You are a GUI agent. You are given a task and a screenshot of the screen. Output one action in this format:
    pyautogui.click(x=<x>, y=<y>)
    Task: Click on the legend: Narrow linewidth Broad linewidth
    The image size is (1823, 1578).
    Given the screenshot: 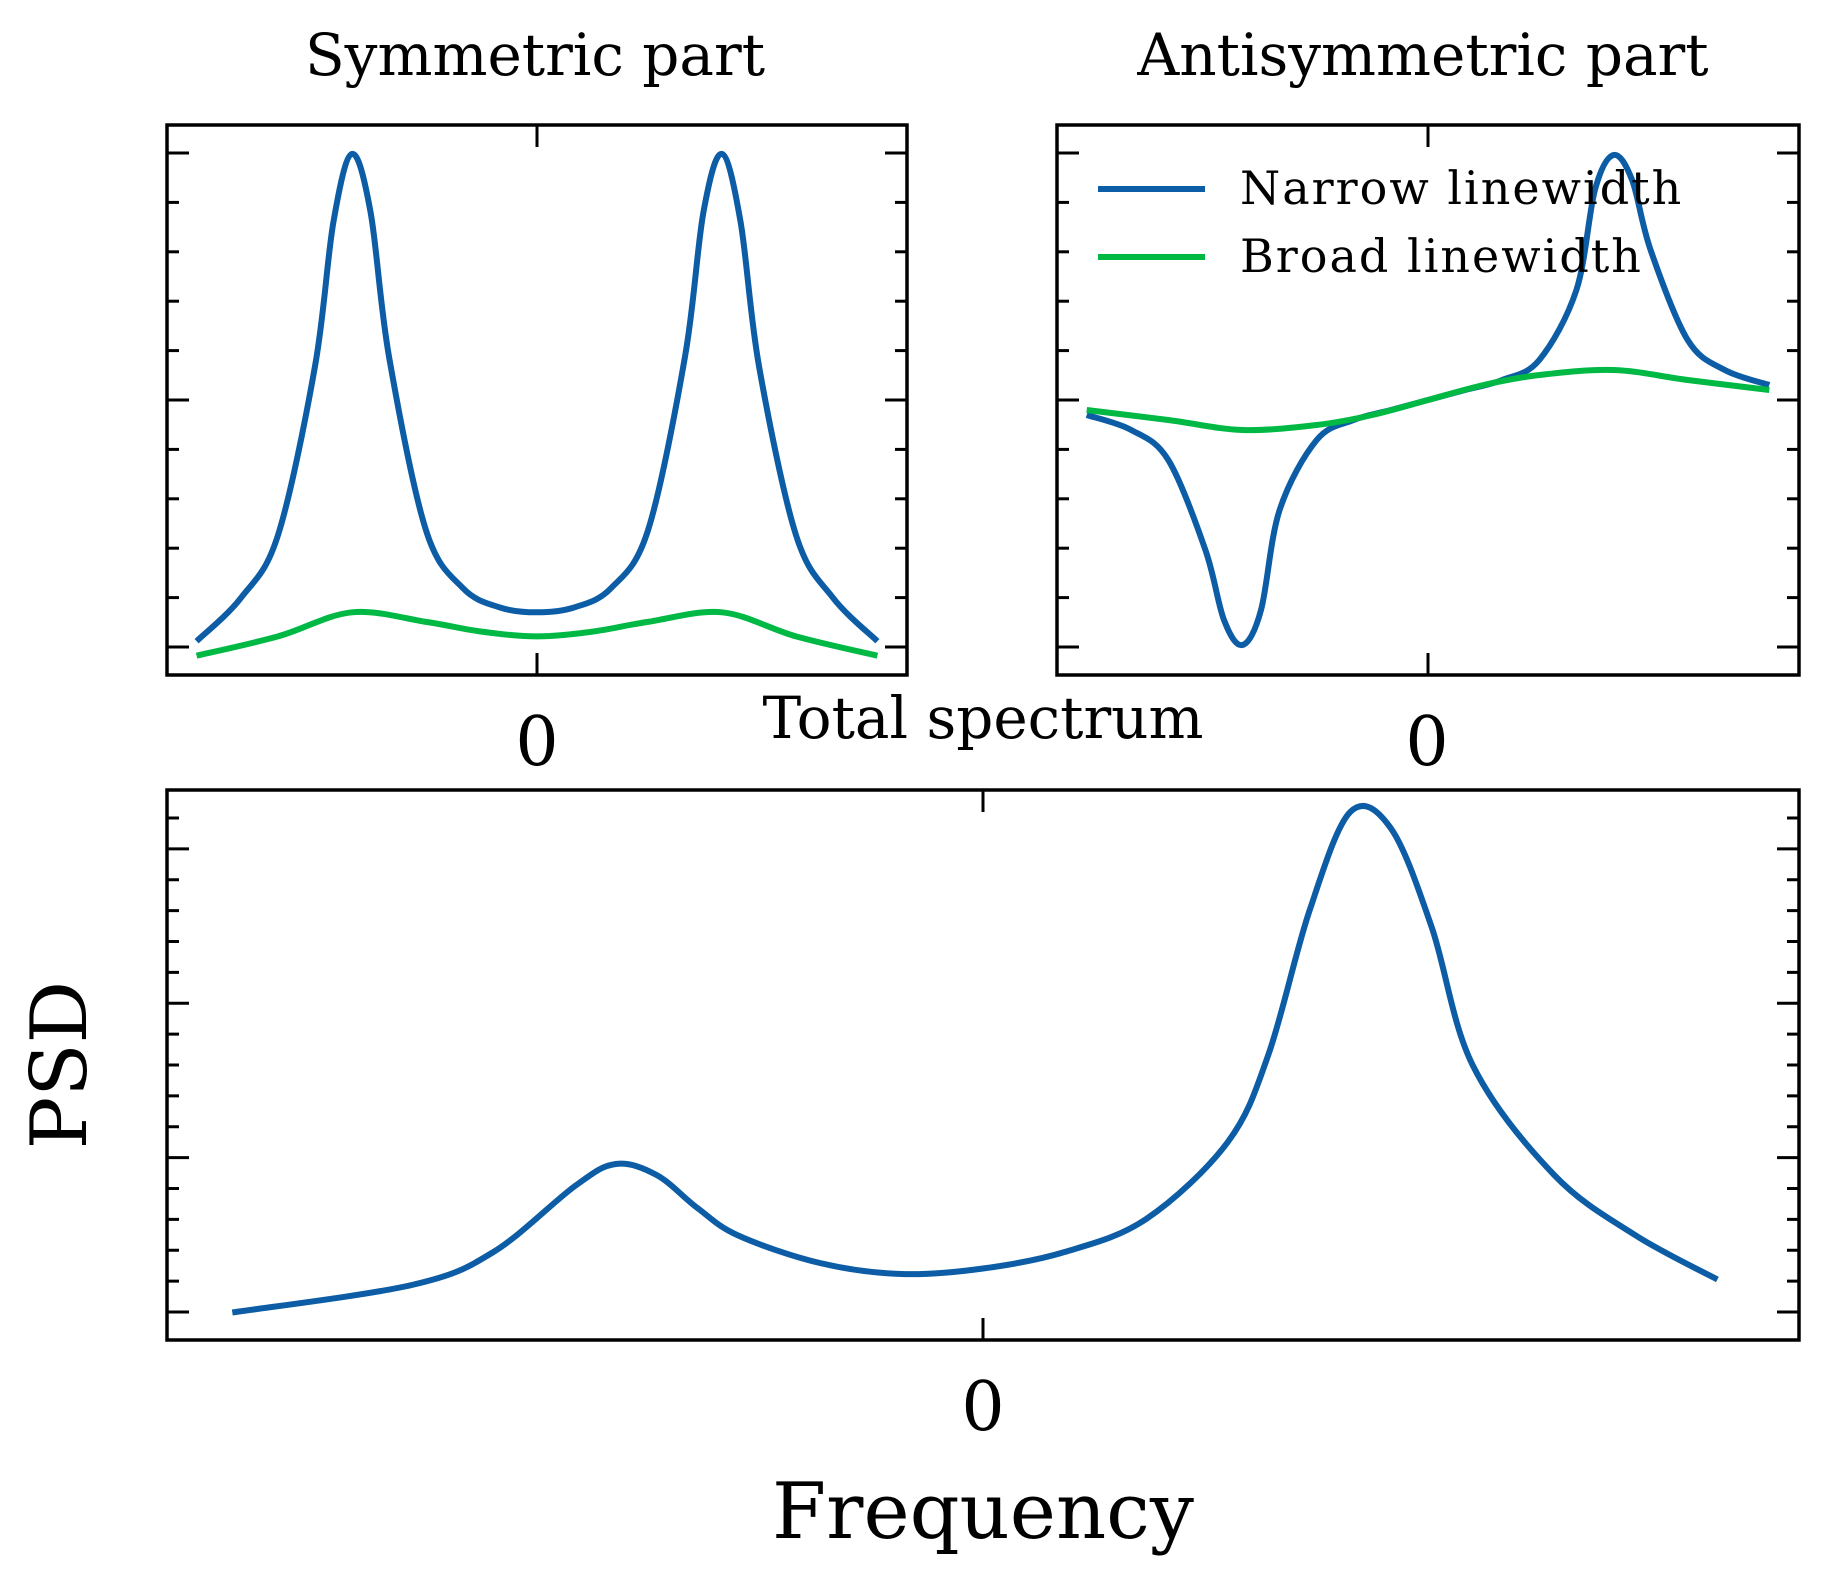 What is the action you would take?
    pyautogui.click(x=1390, y=222)
    